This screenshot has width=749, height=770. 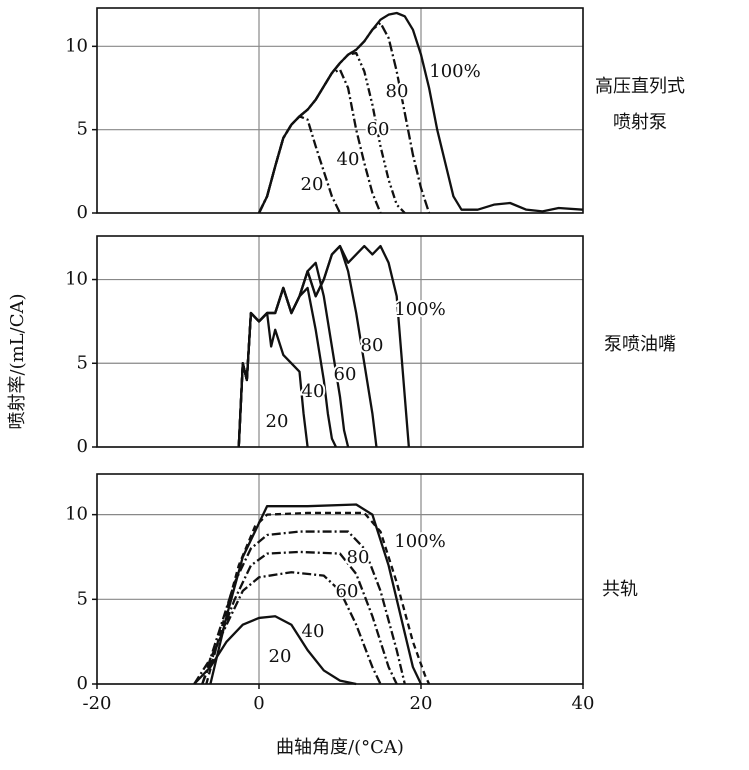 What do you see at coordinates (640, 122) in the screenshot?
I see `panel-title: 喷射泵` at bounding box center [640, 122].